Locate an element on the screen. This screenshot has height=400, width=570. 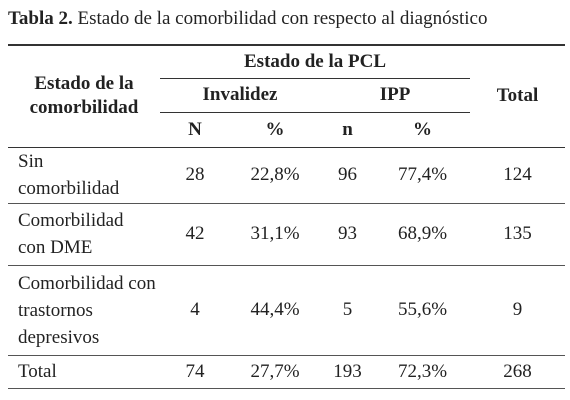
table-cell: 68,9% is located at coordinates (422, 234).